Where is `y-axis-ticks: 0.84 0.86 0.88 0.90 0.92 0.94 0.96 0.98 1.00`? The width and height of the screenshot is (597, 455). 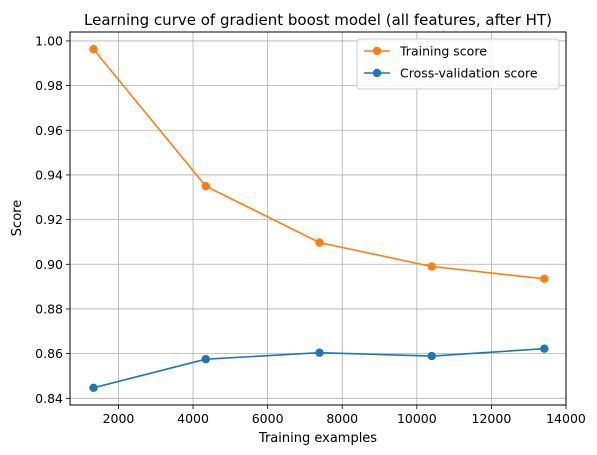 y-axis-ticks: 0.84 0.86 0.88 0.90 0.92 0.94 0.96 0.98 1.00 is located at coordinates (52, 219).